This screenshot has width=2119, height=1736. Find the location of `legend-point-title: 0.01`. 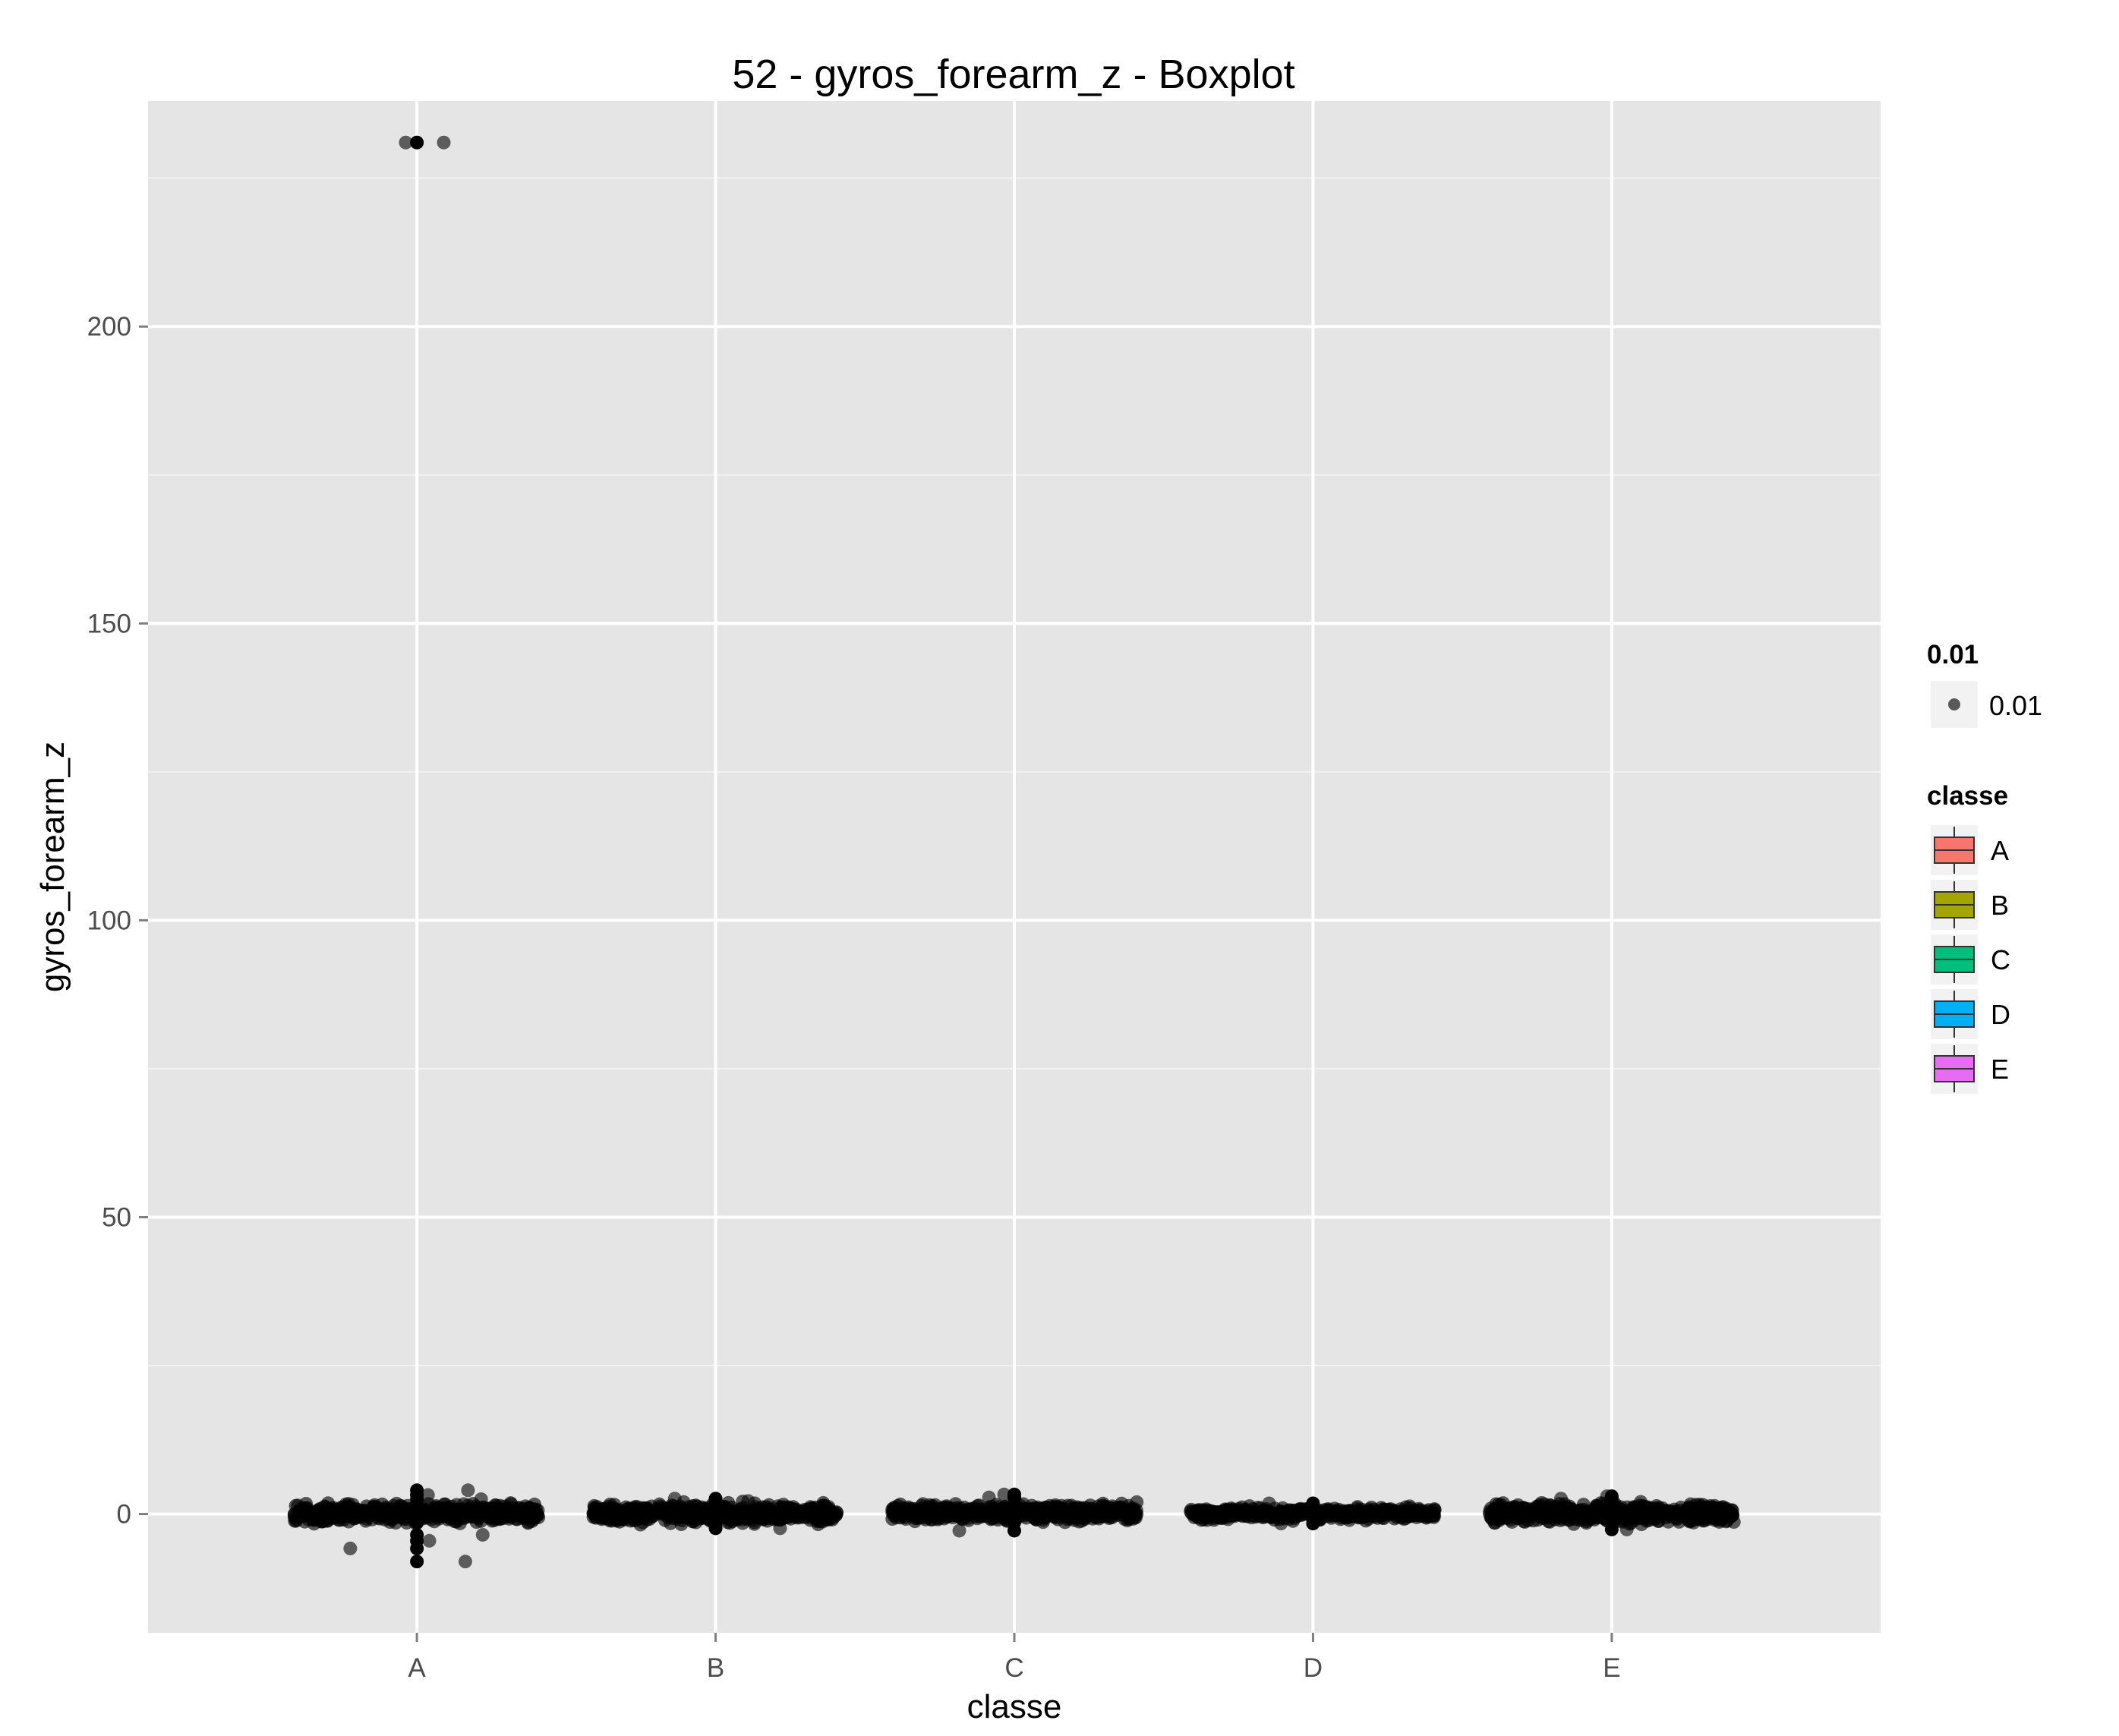

legend-point-title: 0.01 is located at coordinates (1953, 655).